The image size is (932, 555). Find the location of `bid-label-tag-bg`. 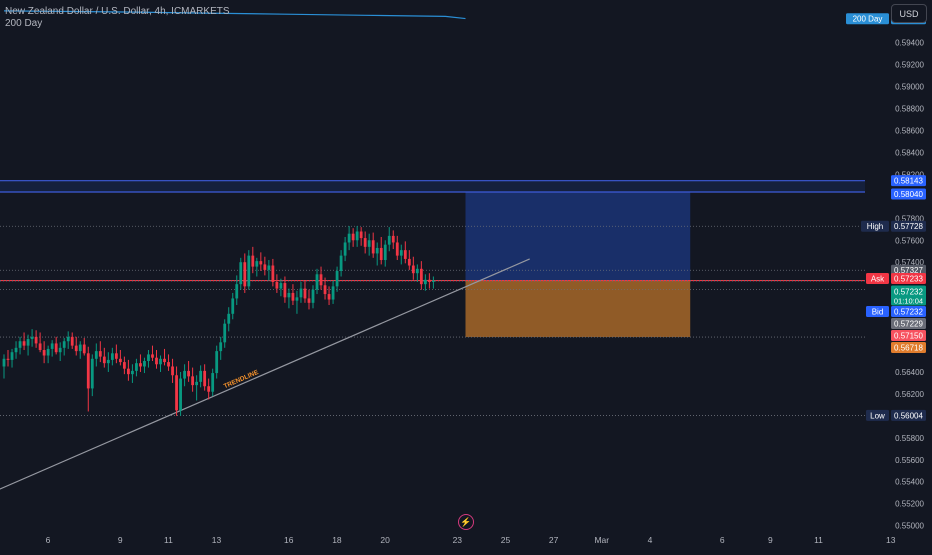

bid-label-tag-bg is located at coordinates (877, 312).